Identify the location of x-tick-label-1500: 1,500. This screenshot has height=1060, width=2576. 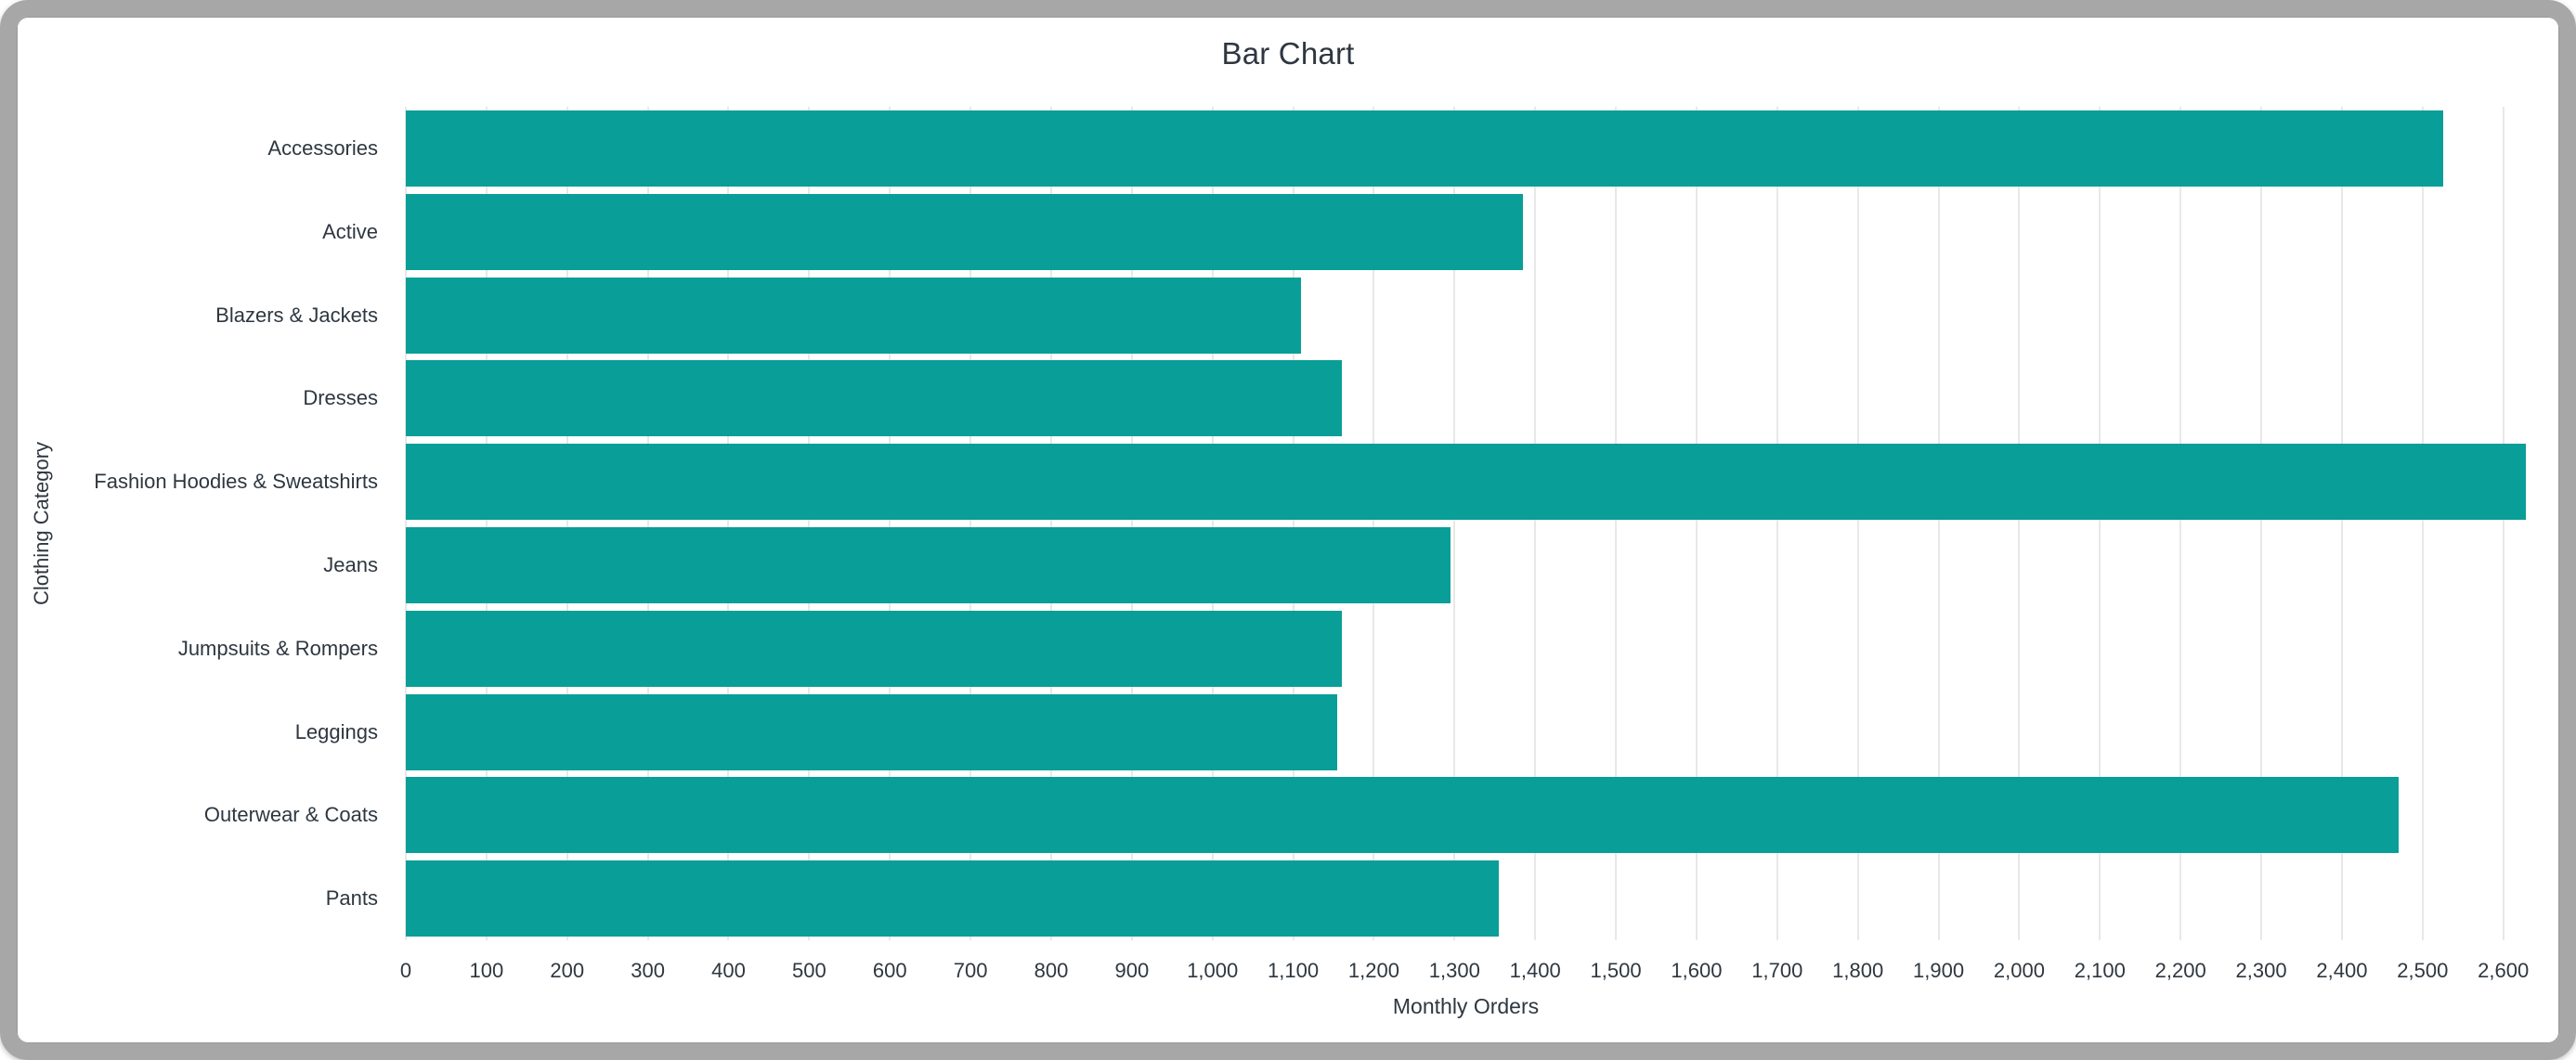
(1616, 970).